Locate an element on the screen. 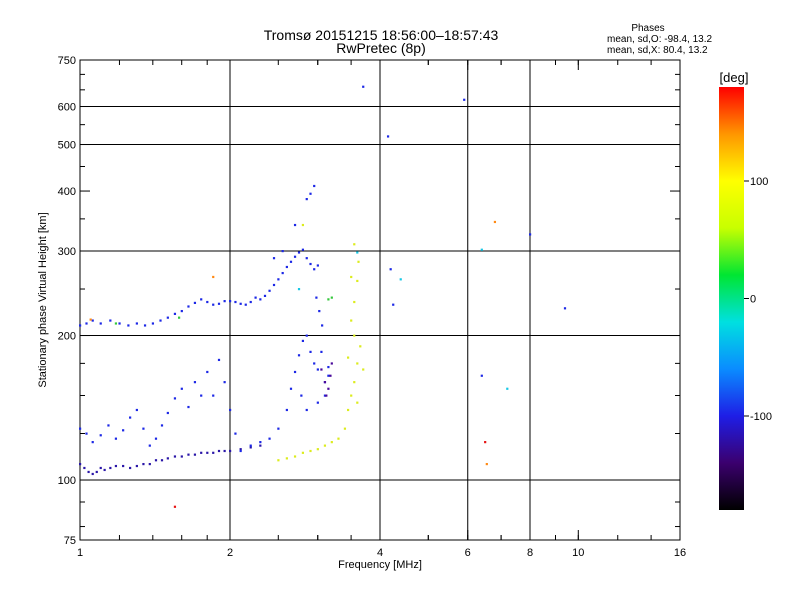 The height and width of the screenshot is (600, 800). y-tick-label: 750 is located at coordinates (67, 61).